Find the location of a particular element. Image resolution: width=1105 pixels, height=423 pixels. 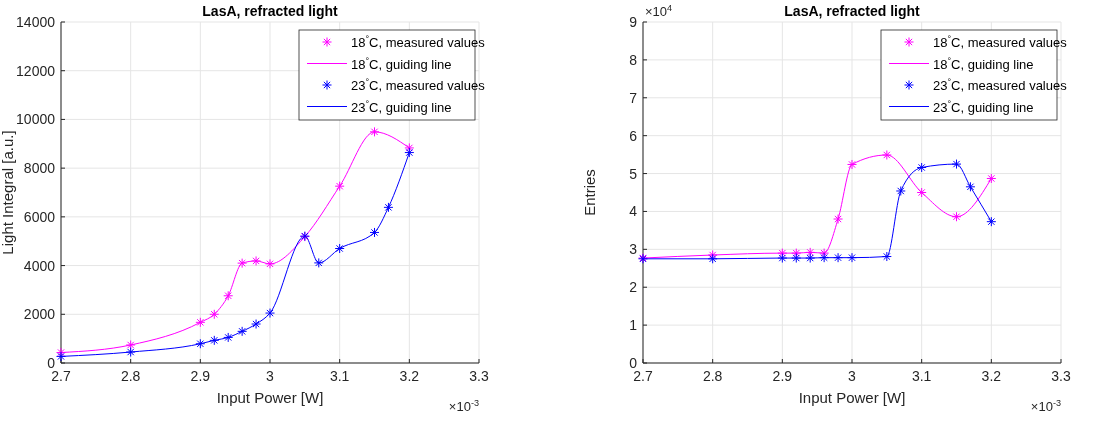

y-tick-label: 6 is located at coordinates (633, 135).